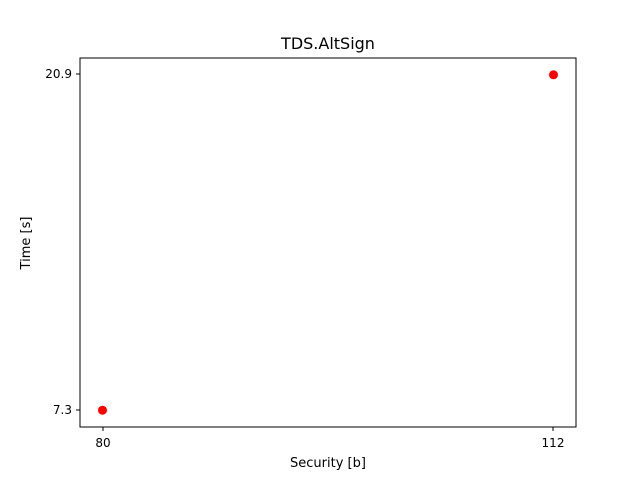 Image resolution: width=640 pixels, height=480 pixels. What do you see at coordinates (102, 443) in the screenshot?
I see `x-tick-label-80: 80` at bounding box center [102, 443].